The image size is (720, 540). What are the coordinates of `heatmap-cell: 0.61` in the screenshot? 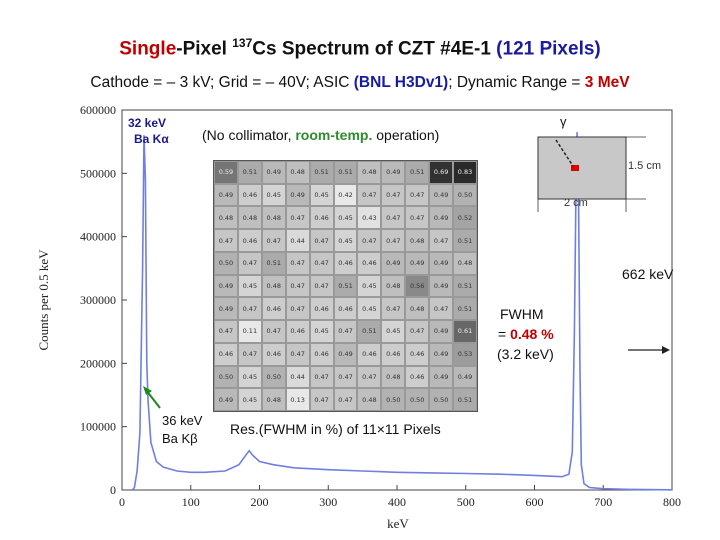 It's located at (465, 331).